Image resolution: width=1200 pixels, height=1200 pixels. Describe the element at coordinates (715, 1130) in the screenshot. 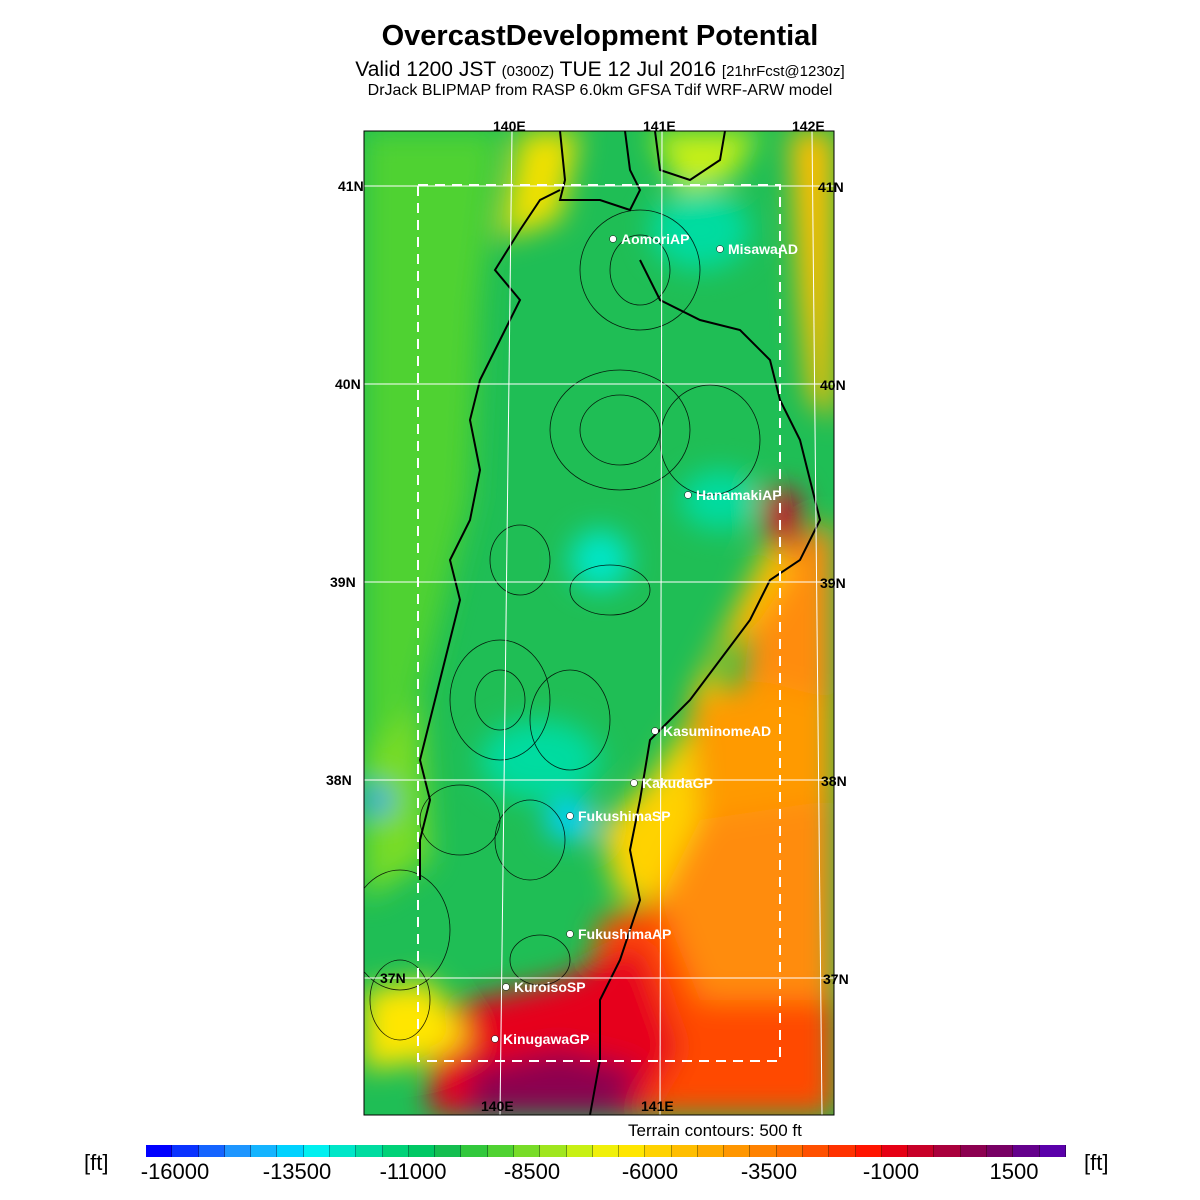

I see `terrain-contour-note: Terrain contours: 500 ft` at that location.